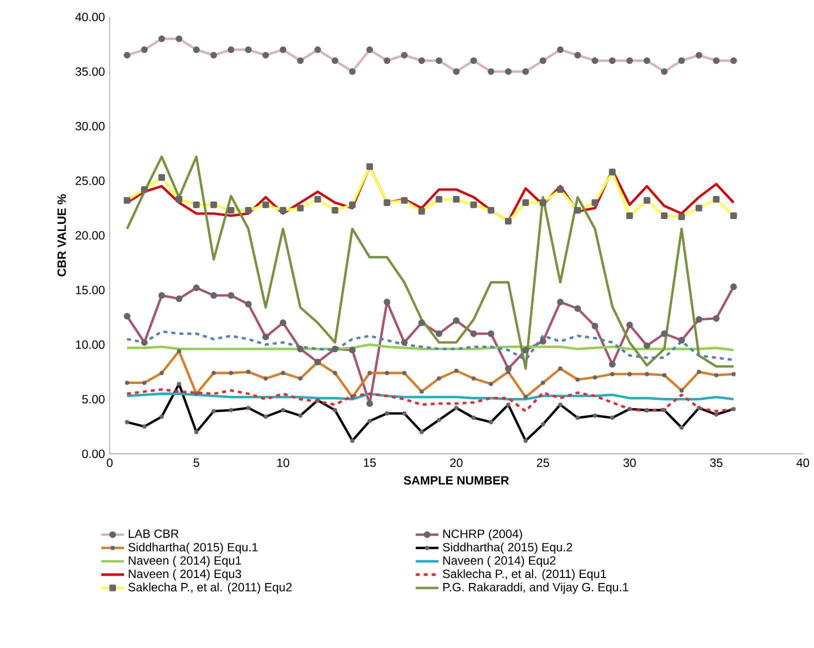 The height and width of the screenshot is (648, 814). Describe the element at coordinates (61, 235) in the screenshot. I see `y-axis-title: CBR VALUE %` at that location.